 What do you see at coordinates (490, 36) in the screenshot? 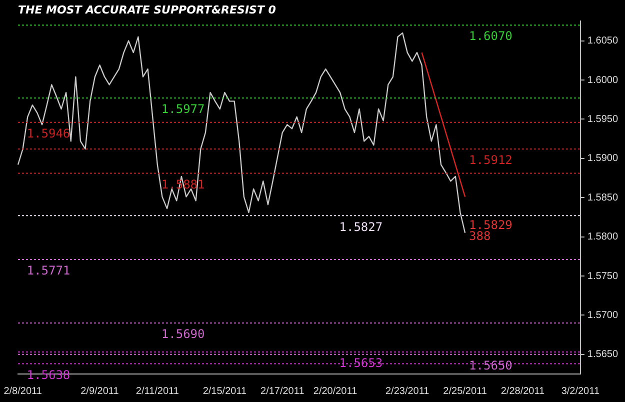
I see `annotation: 1.6070` at bounding box center [490, 36].